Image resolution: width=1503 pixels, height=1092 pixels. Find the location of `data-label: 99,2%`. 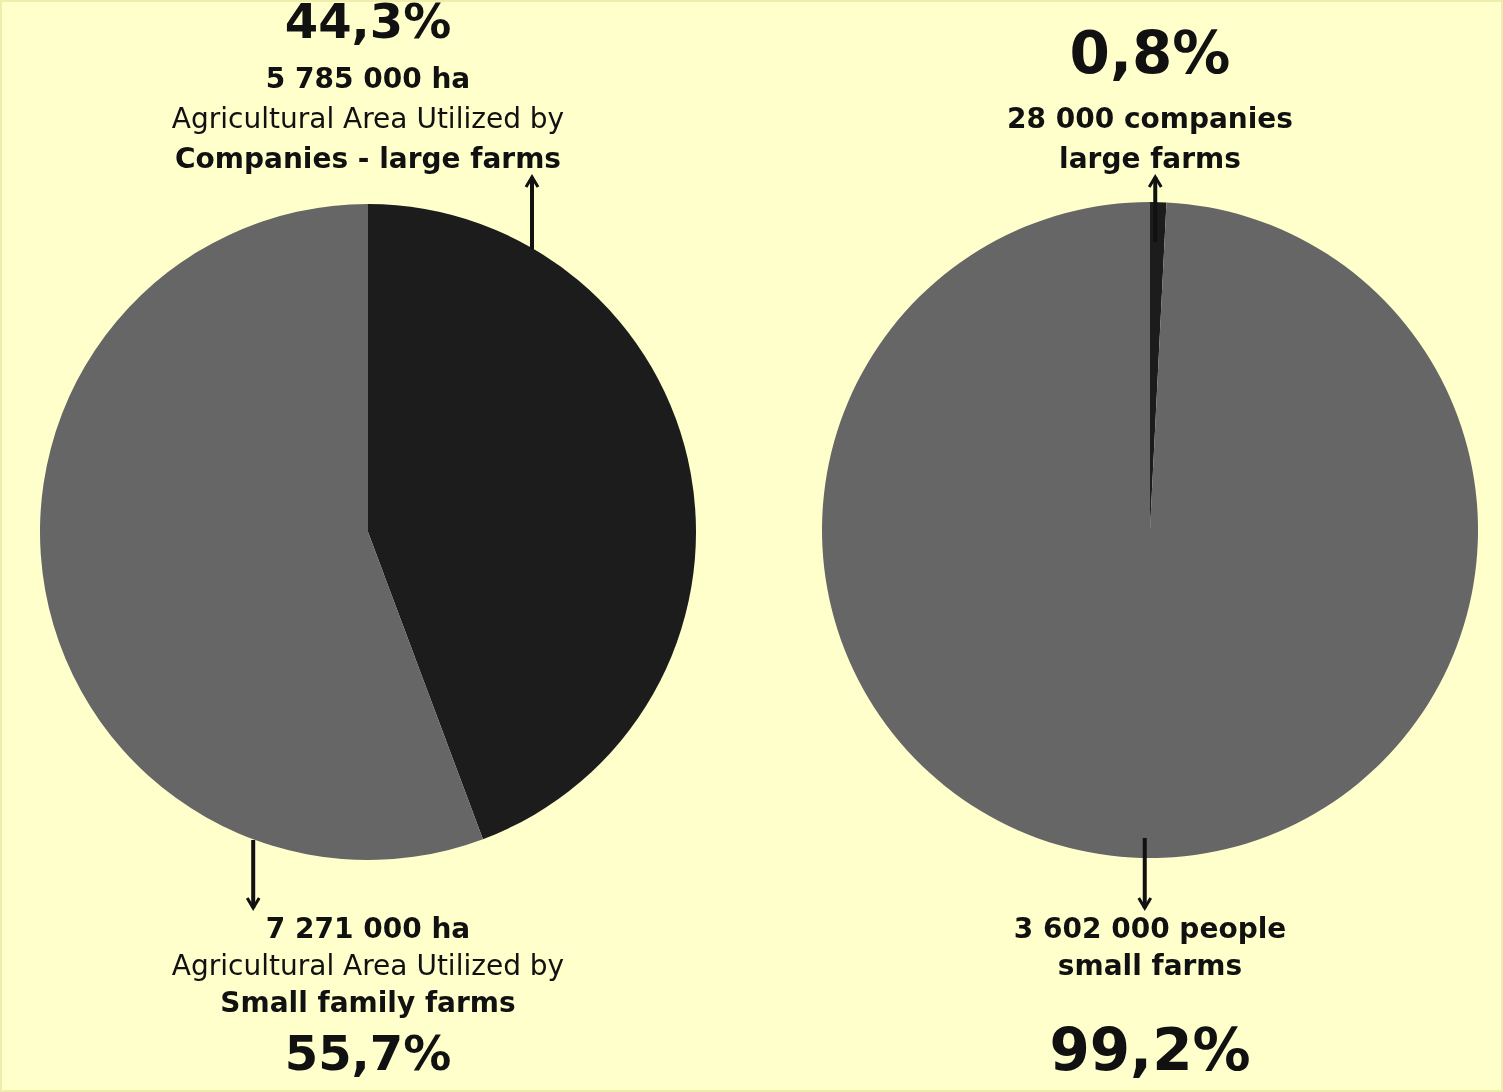

data-label: 99,2% is located at coordinates (1150, 1050).